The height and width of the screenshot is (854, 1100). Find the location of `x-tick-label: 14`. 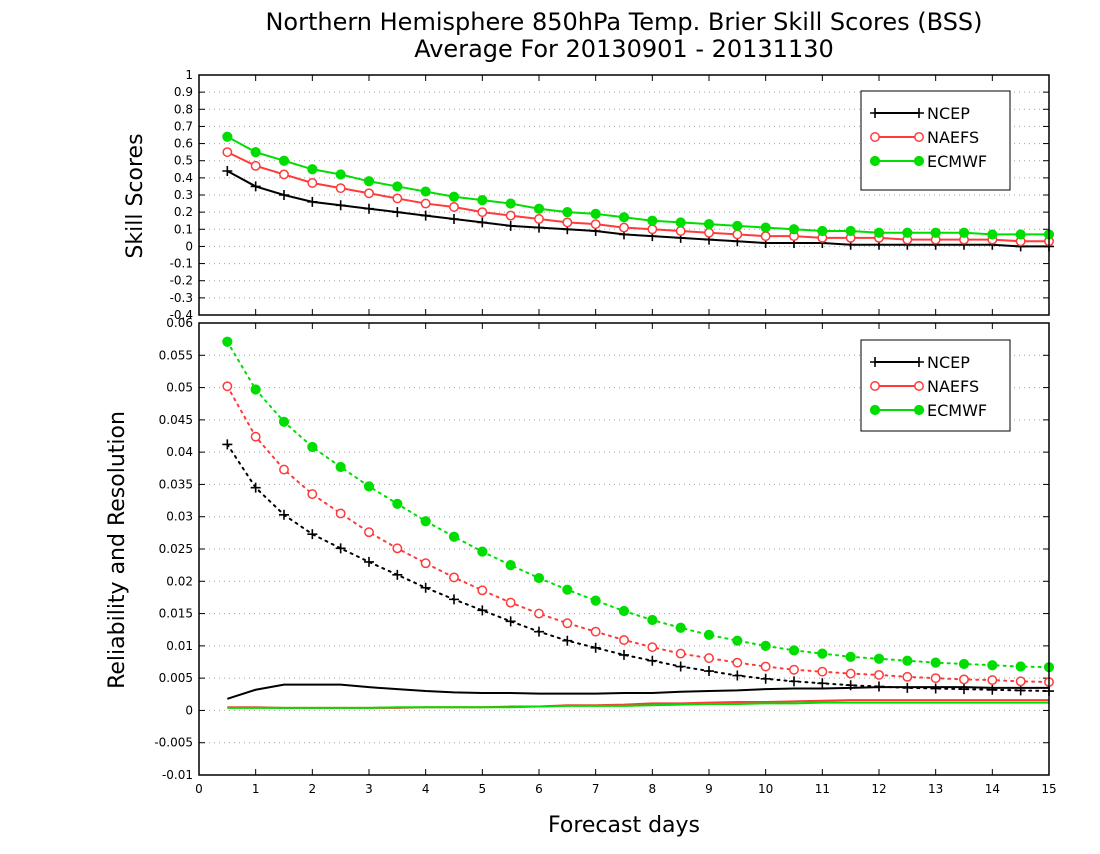

x-tick-label: 14 is located at coordinates (992, 789).